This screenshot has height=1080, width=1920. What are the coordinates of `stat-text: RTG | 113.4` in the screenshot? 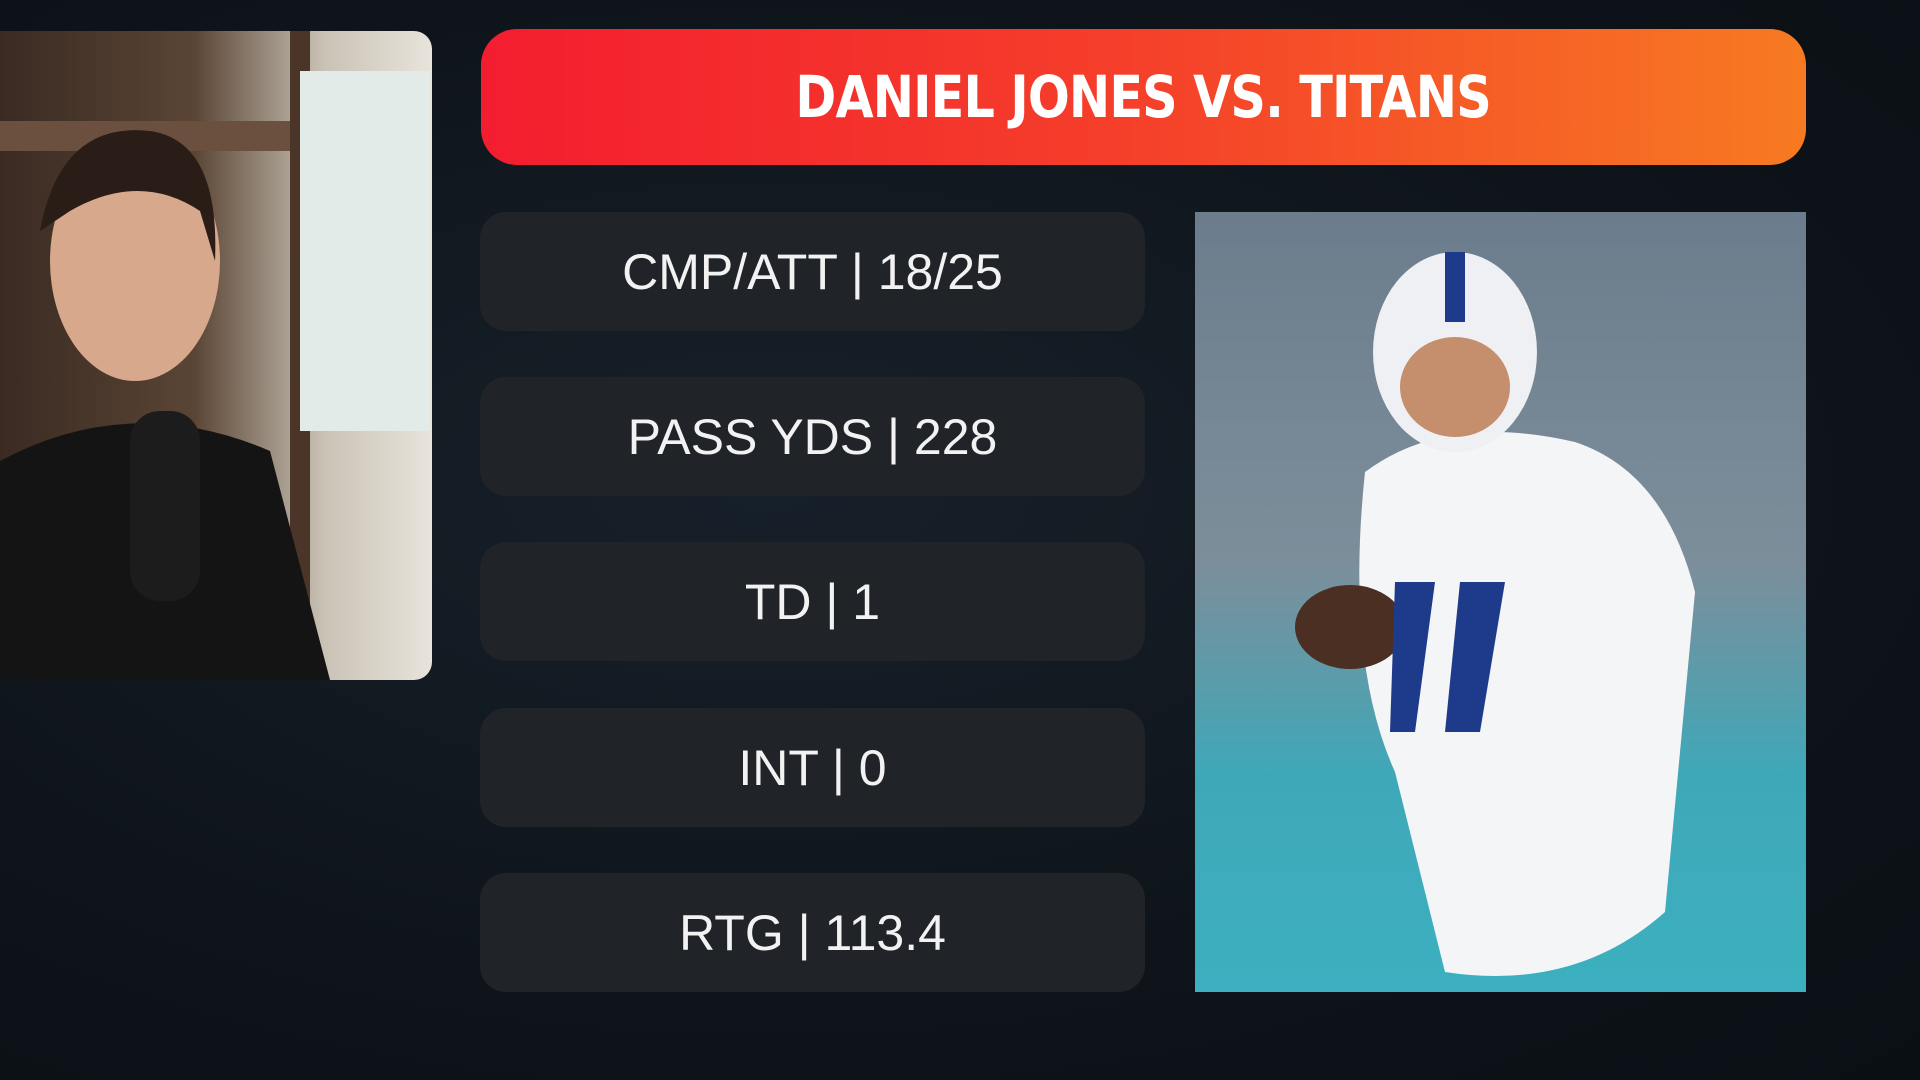 It's located at (812, 932).